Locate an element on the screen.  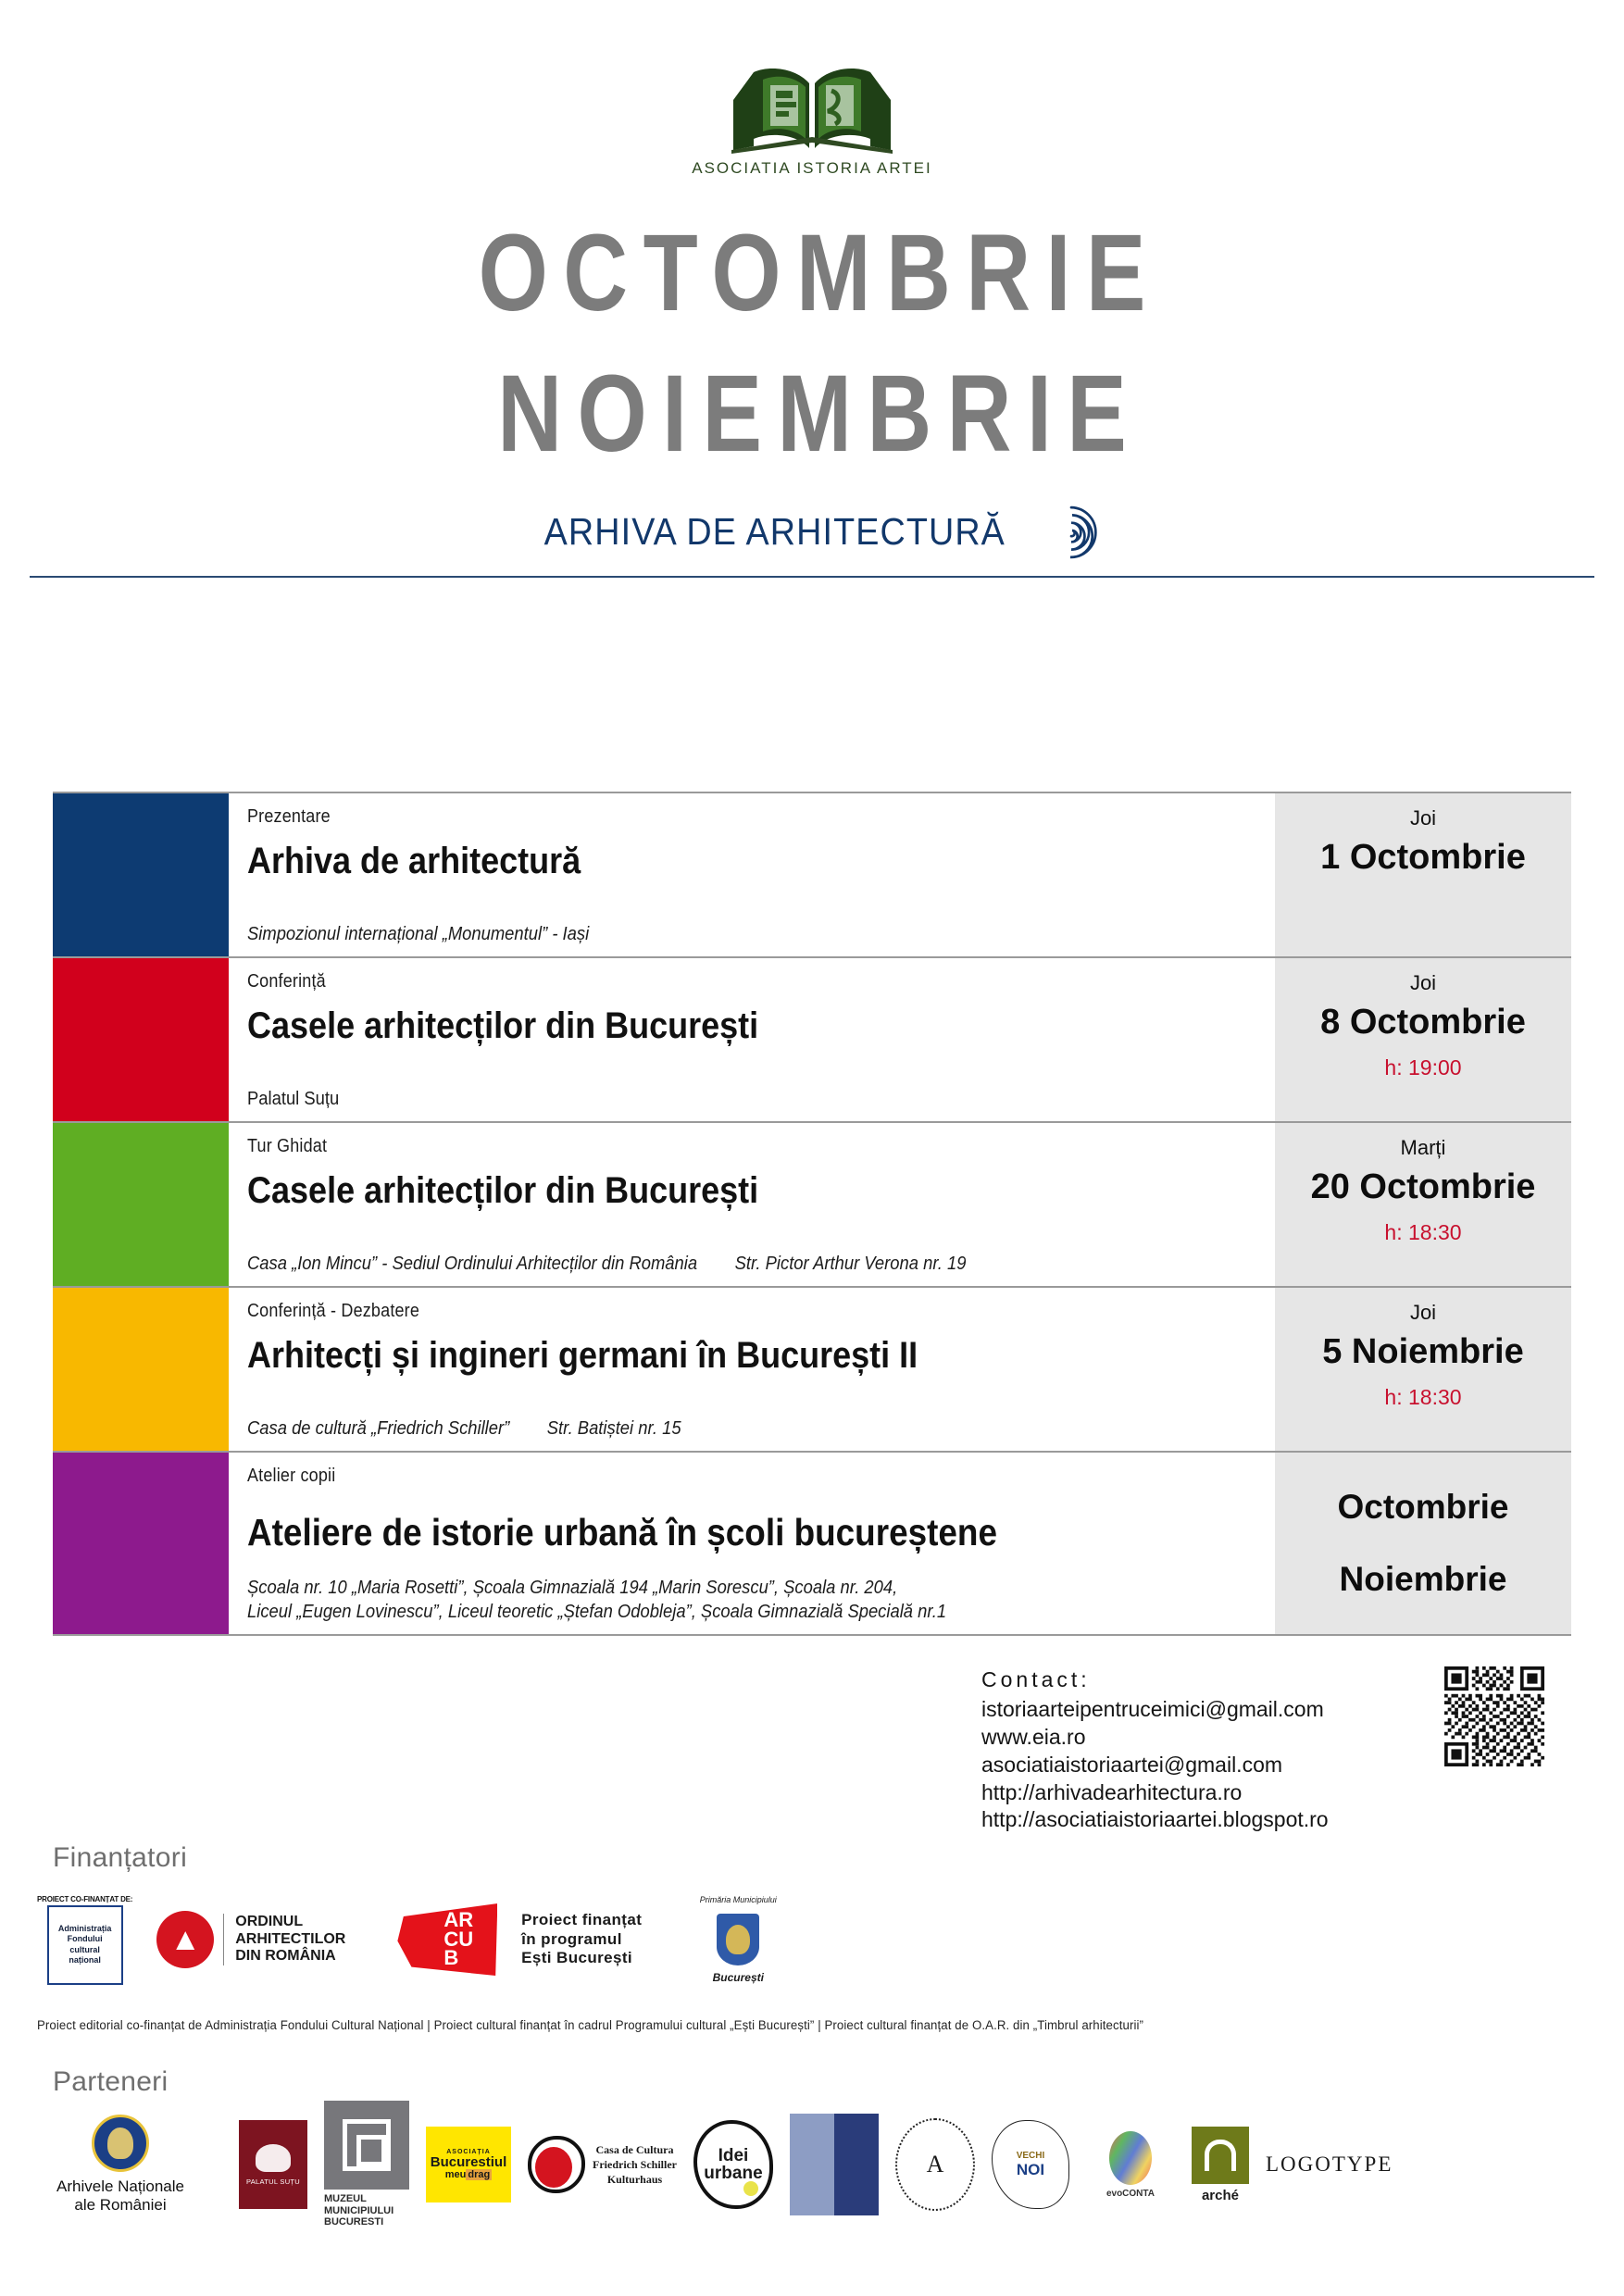
vechi-noi-logo: VECHI NOI is located at coordinates (1030, 2164).